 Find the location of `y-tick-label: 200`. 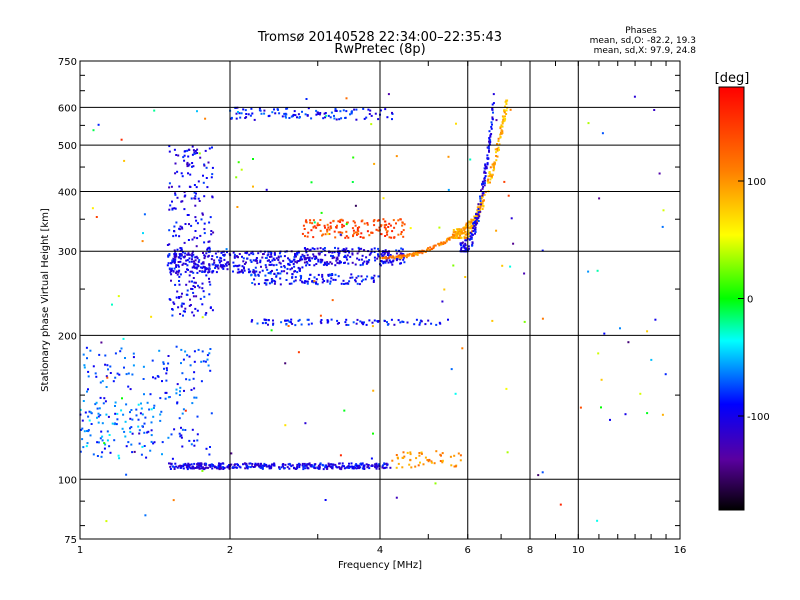

y-tick-label: 200 is located at coordinates (67, 336).